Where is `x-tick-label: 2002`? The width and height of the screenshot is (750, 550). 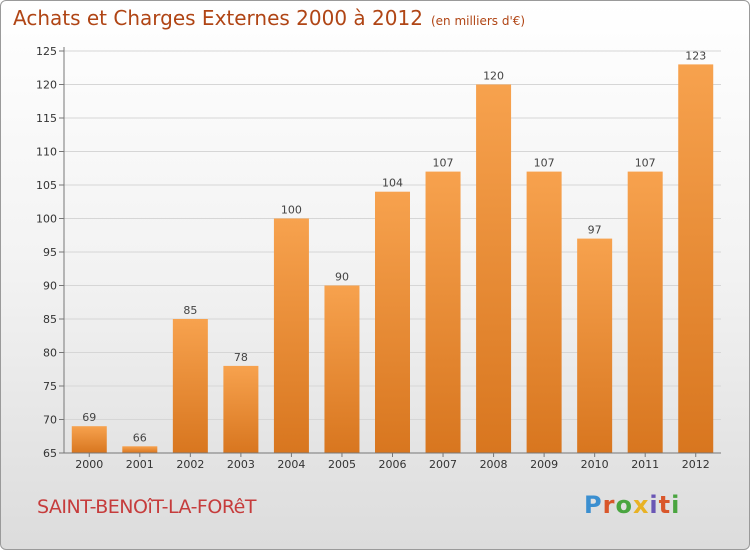 x-tick-label: 2002 is located at coordinates (190, 464).